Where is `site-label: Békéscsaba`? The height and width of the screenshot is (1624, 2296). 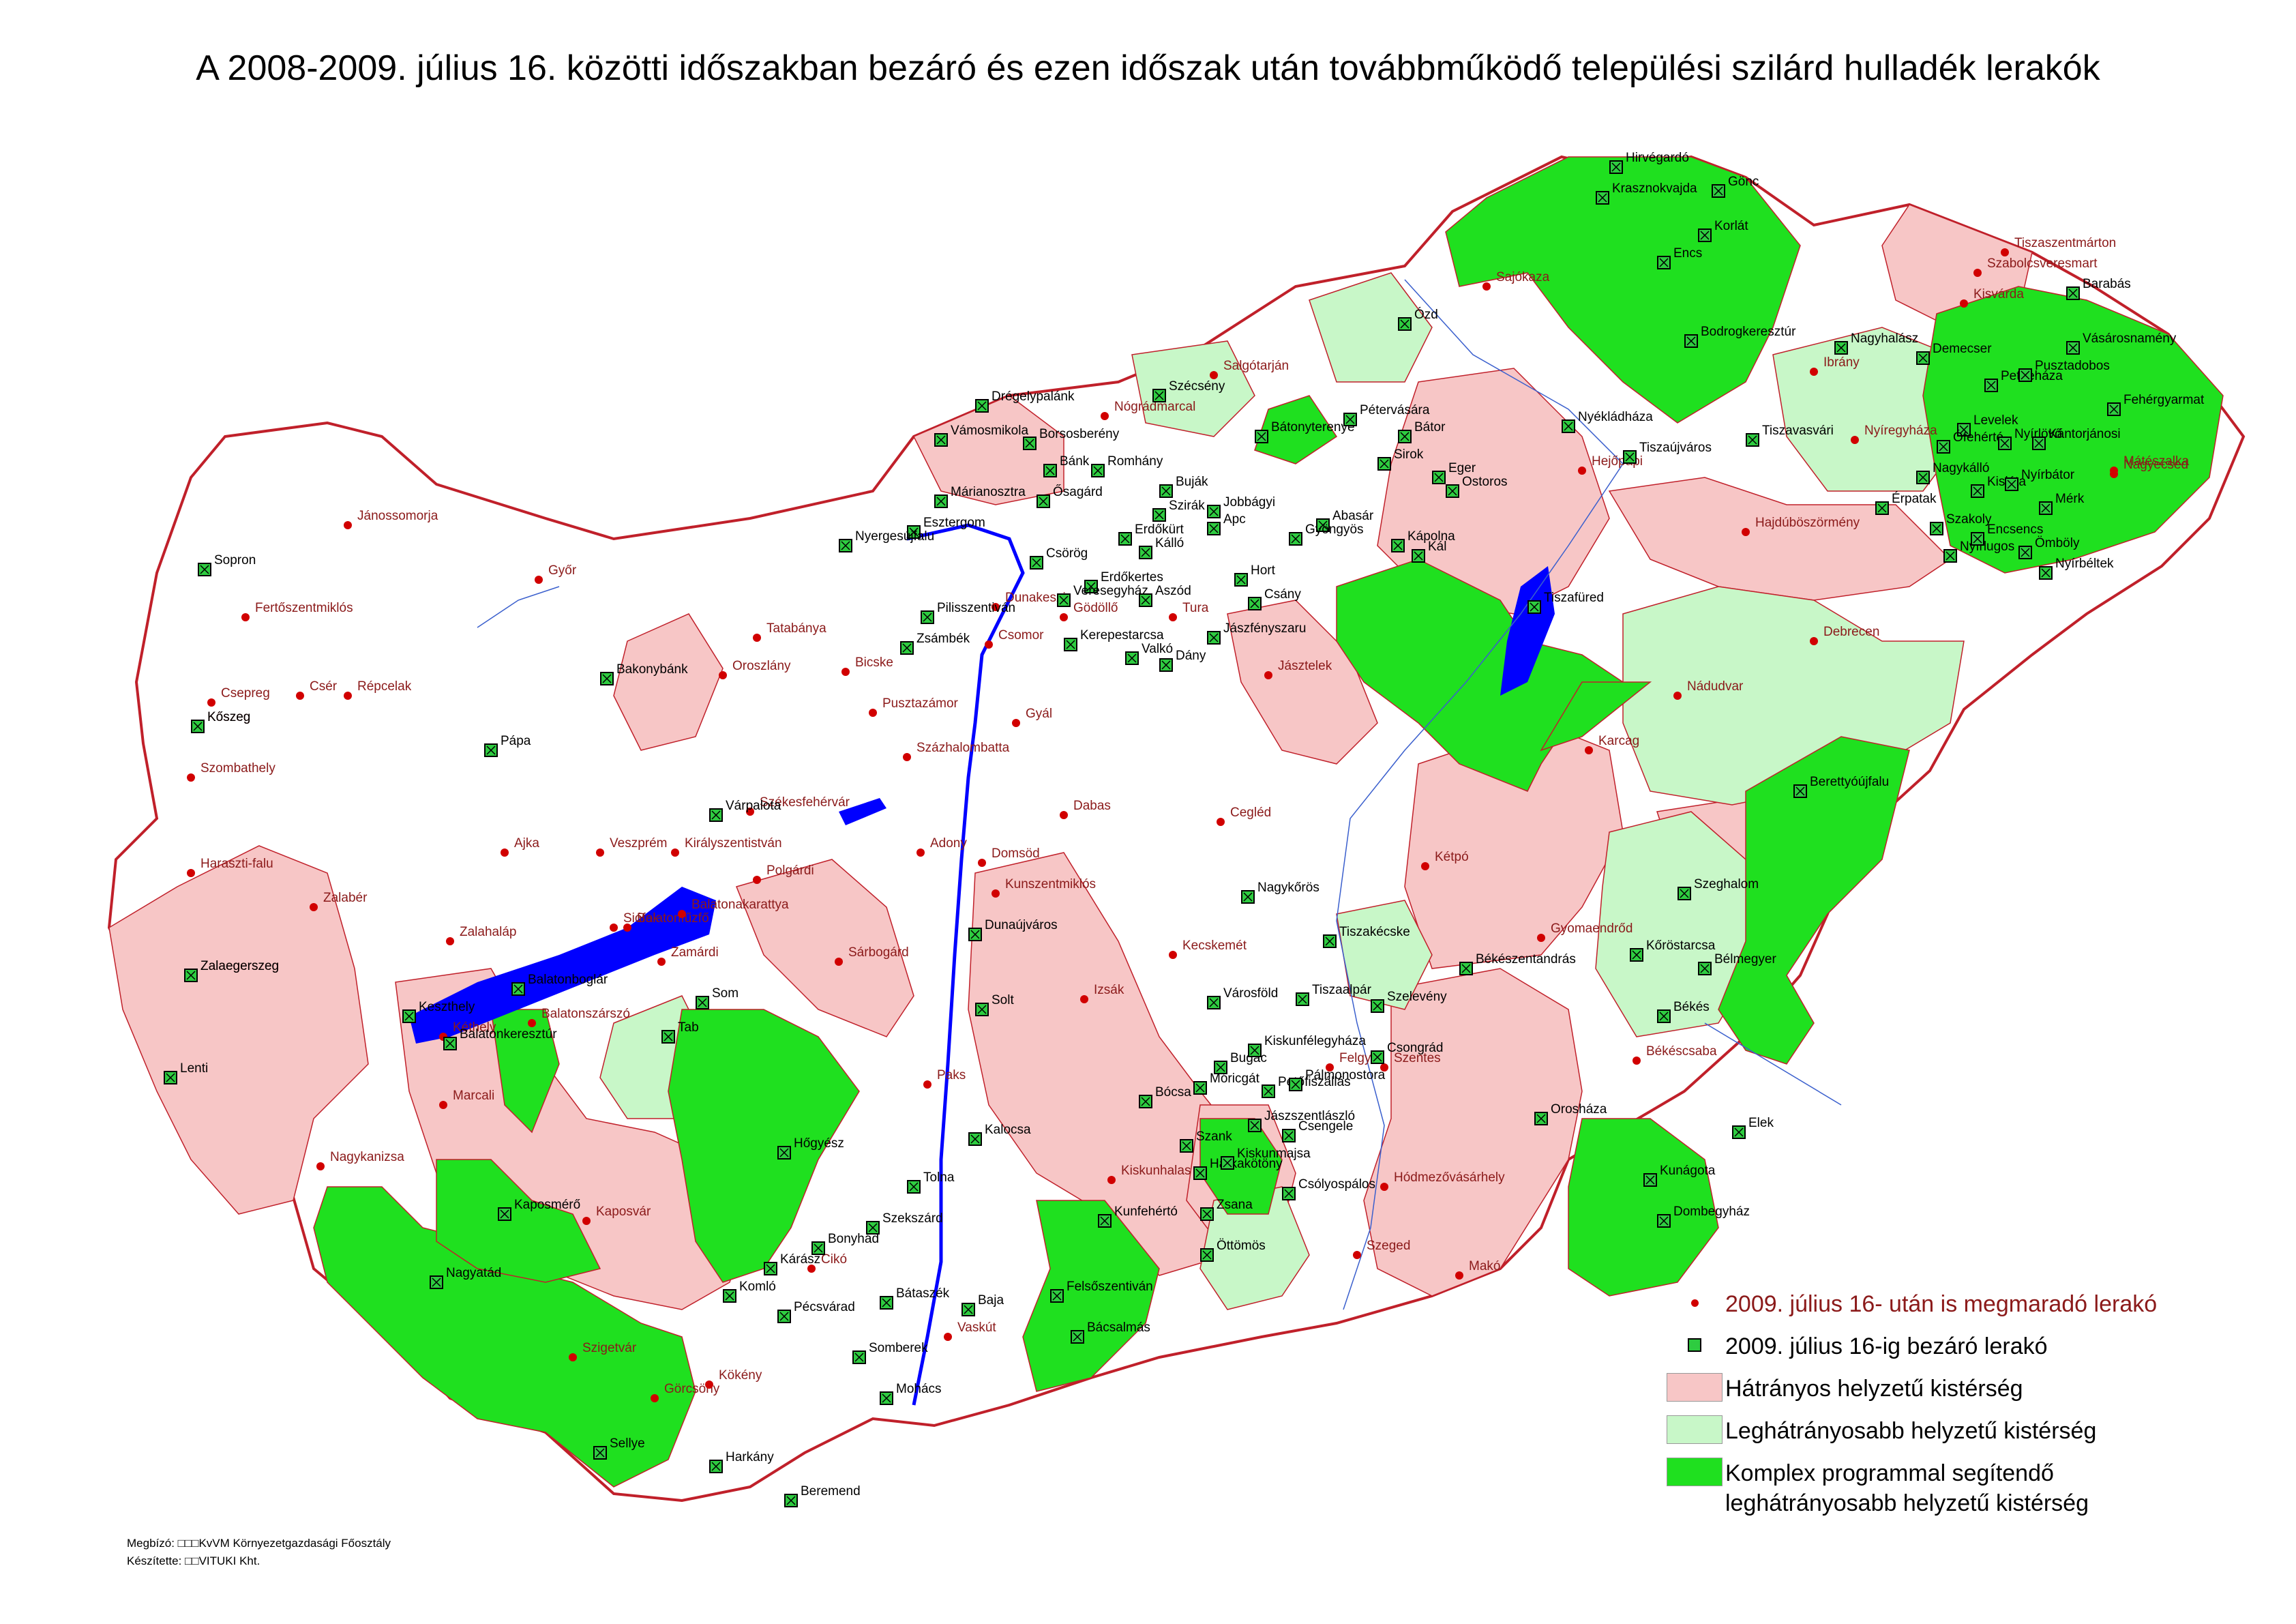 site-label: Békéscsaba is located at coordinates (1682, 1051).